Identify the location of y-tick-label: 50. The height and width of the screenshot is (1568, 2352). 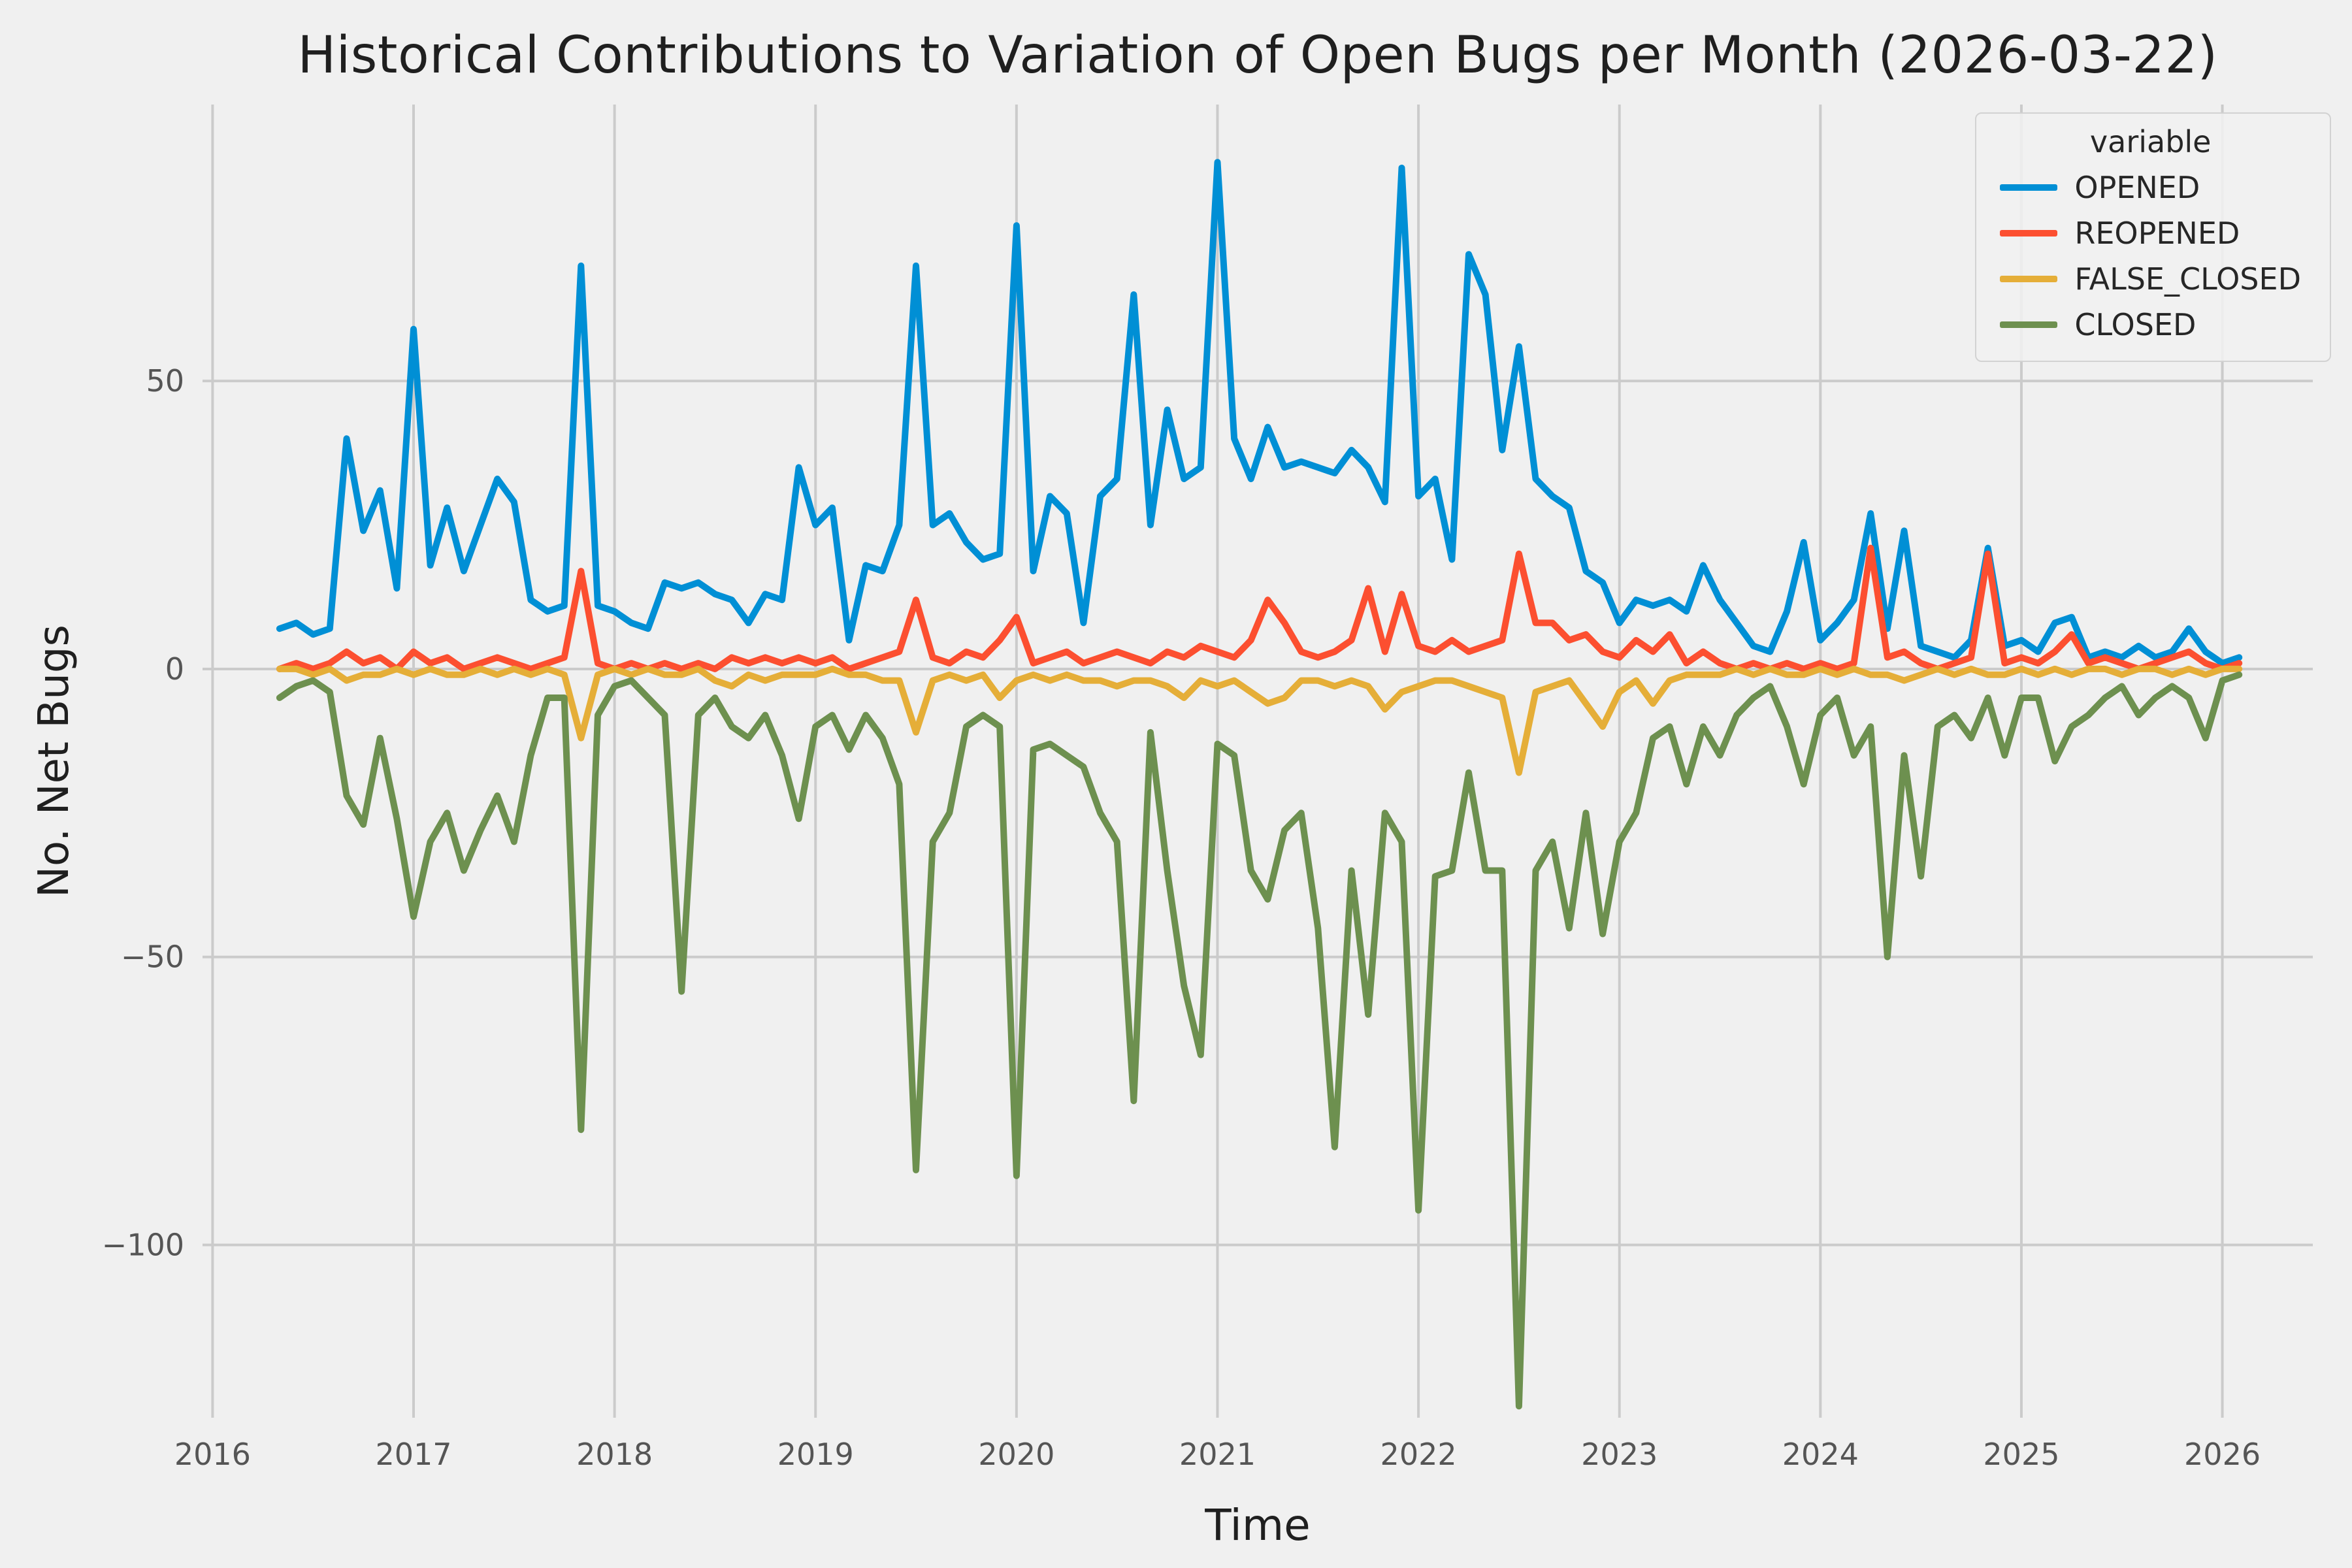
(165, 381).